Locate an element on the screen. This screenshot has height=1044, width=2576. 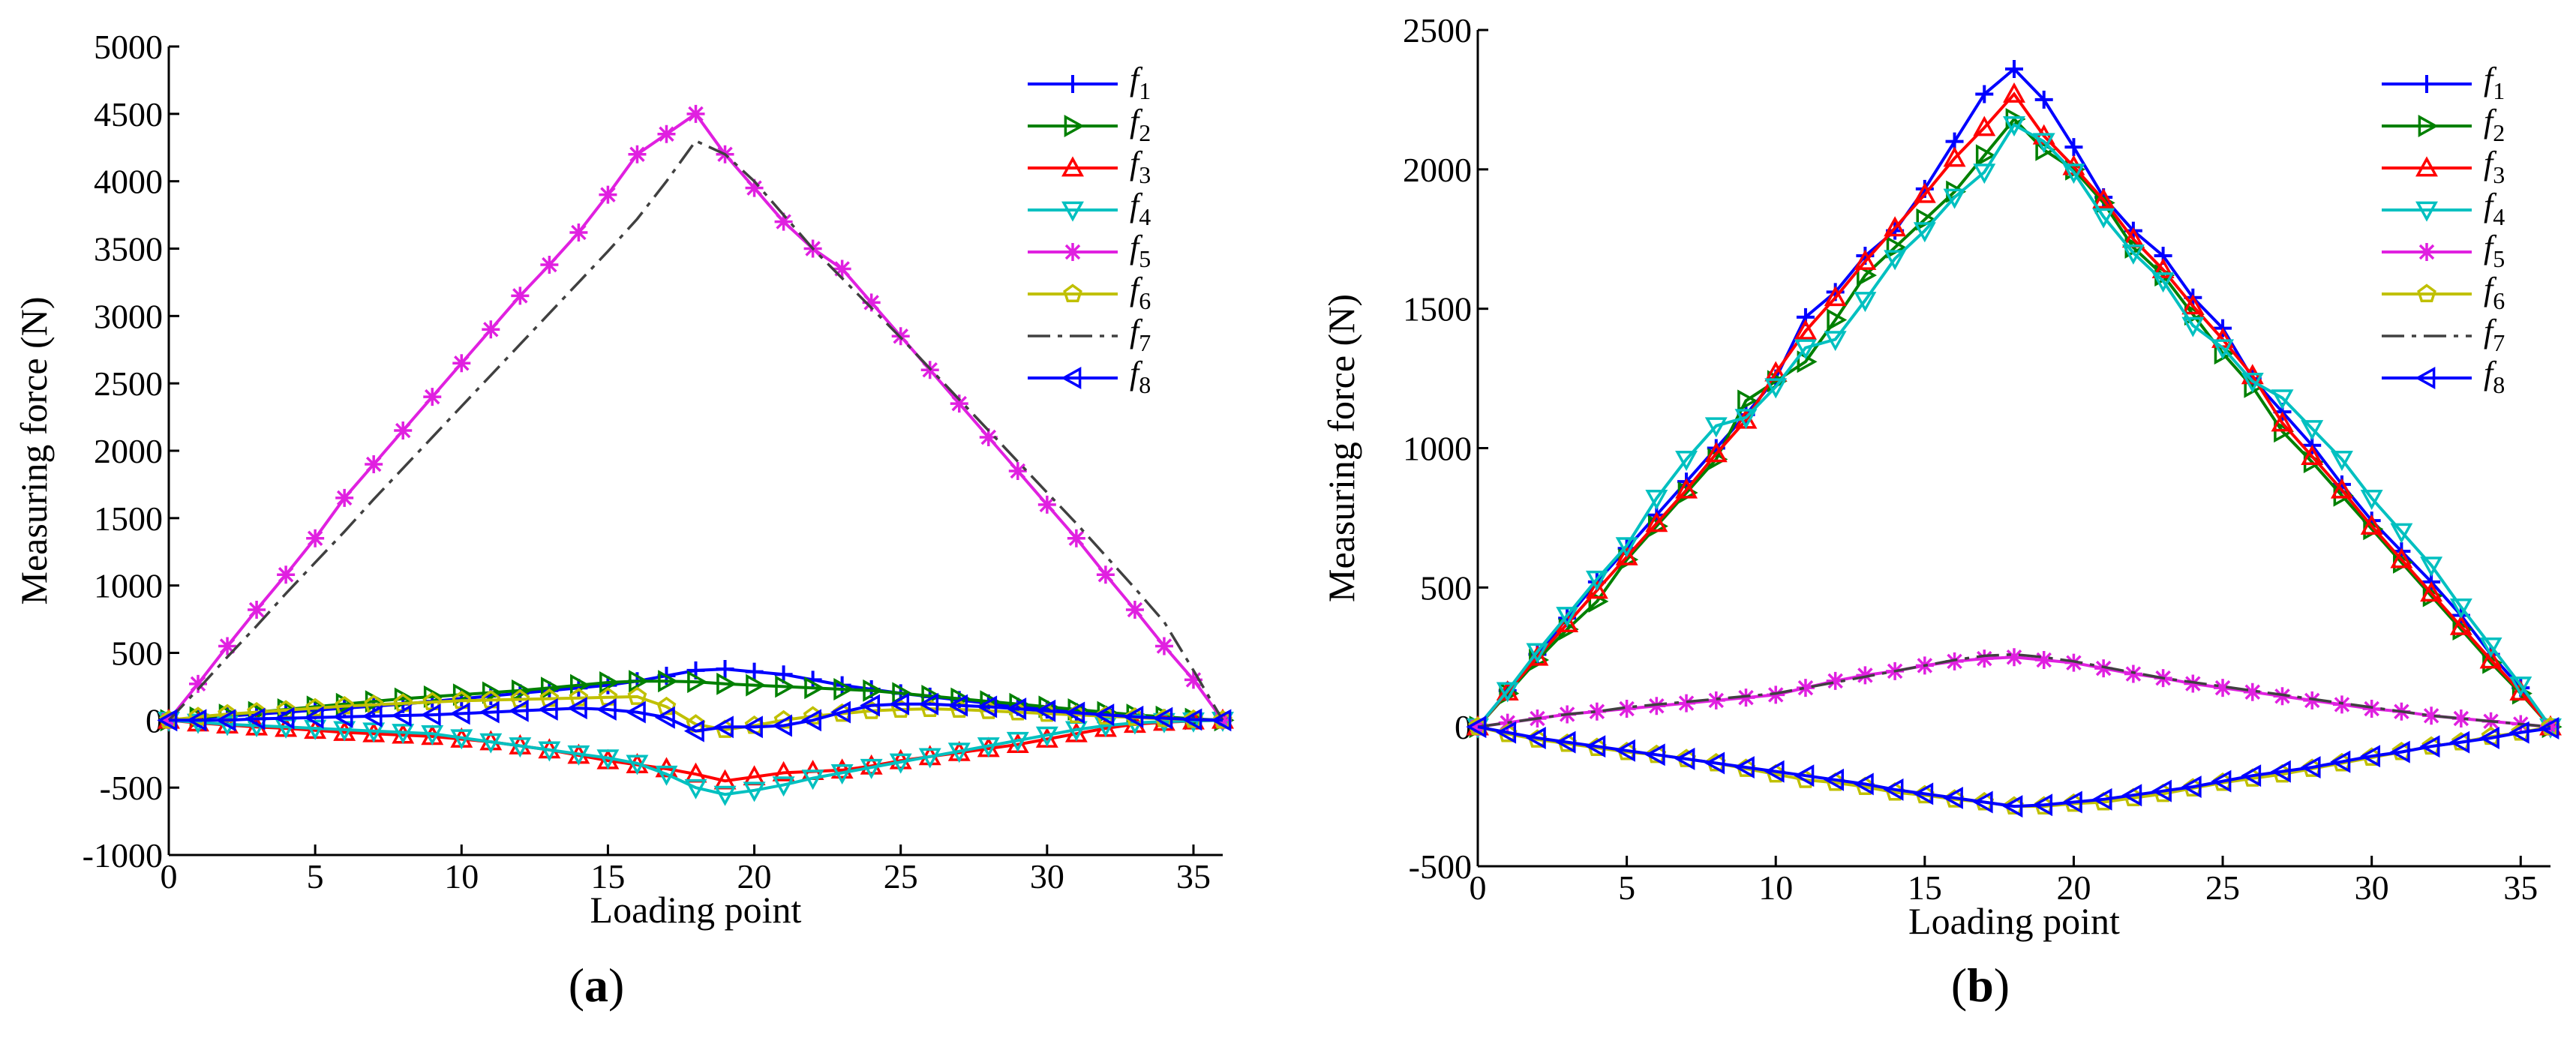
panel-a-legend-marker-f4 is located at coordinates (1072, 211).